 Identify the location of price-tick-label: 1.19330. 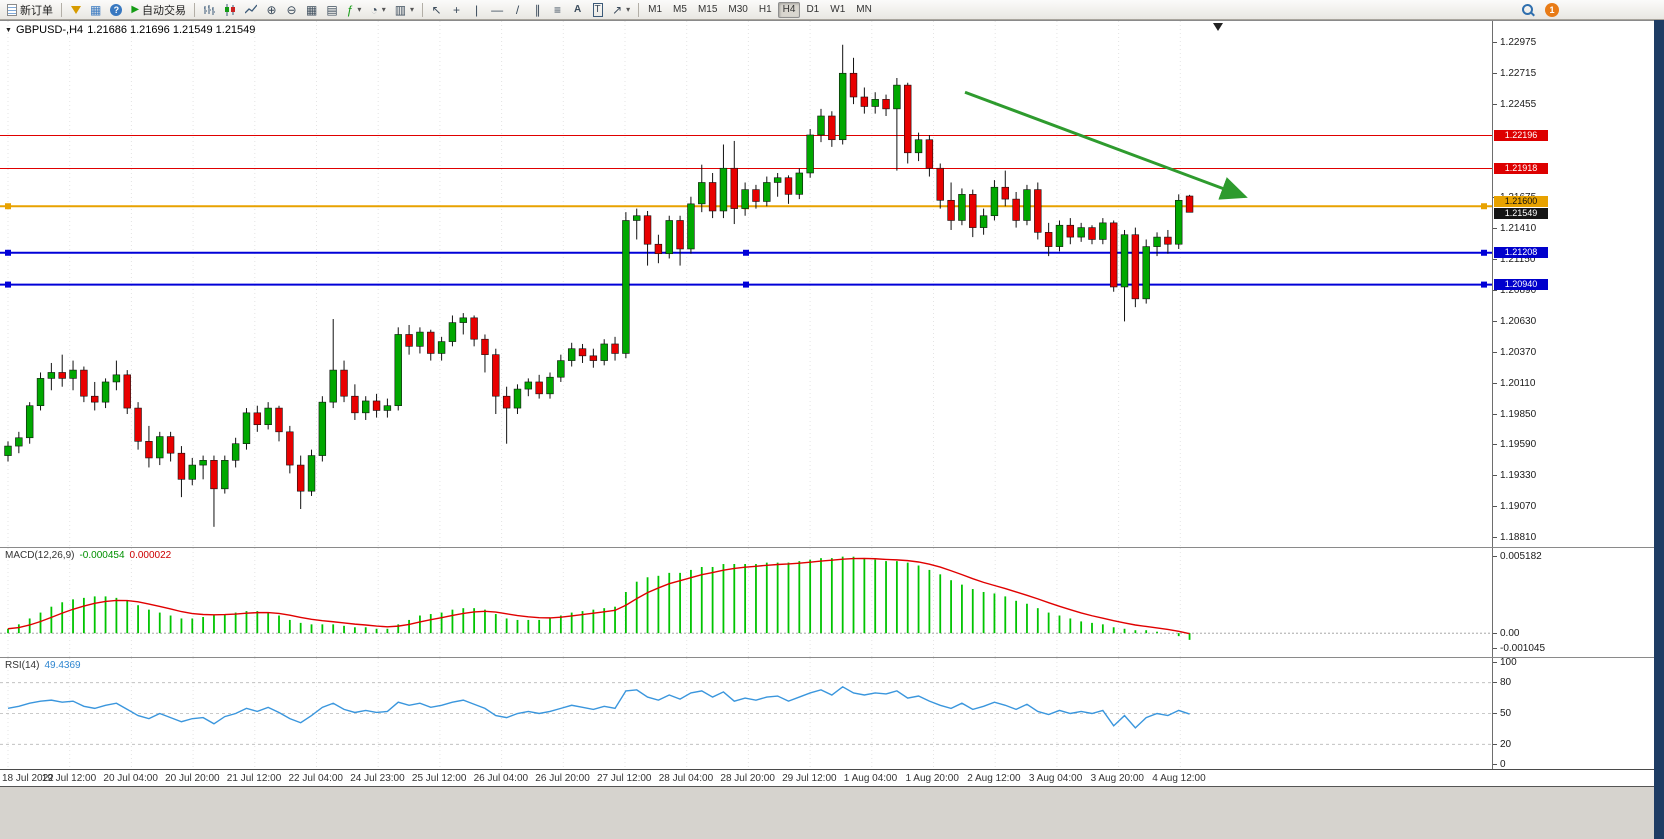
(1515, 476).